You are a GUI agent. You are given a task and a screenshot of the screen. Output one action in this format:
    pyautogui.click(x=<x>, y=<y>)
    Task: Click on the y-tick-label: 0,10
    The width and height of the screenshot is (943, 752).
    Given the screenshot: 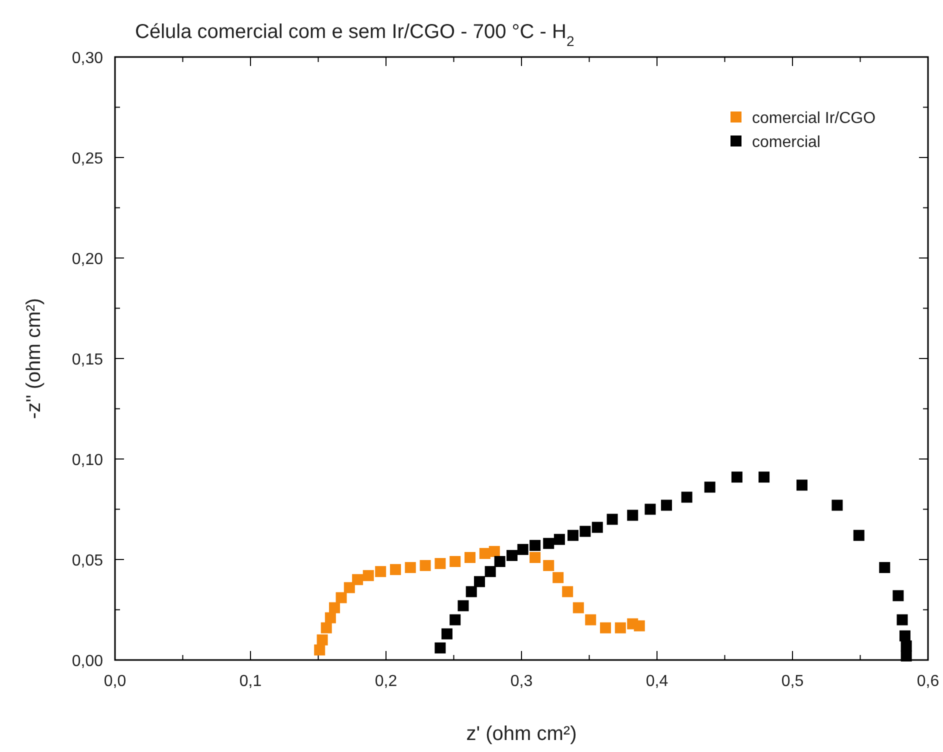 What is the action you would take?
    pyautogui.click(x=88, y=460)
    